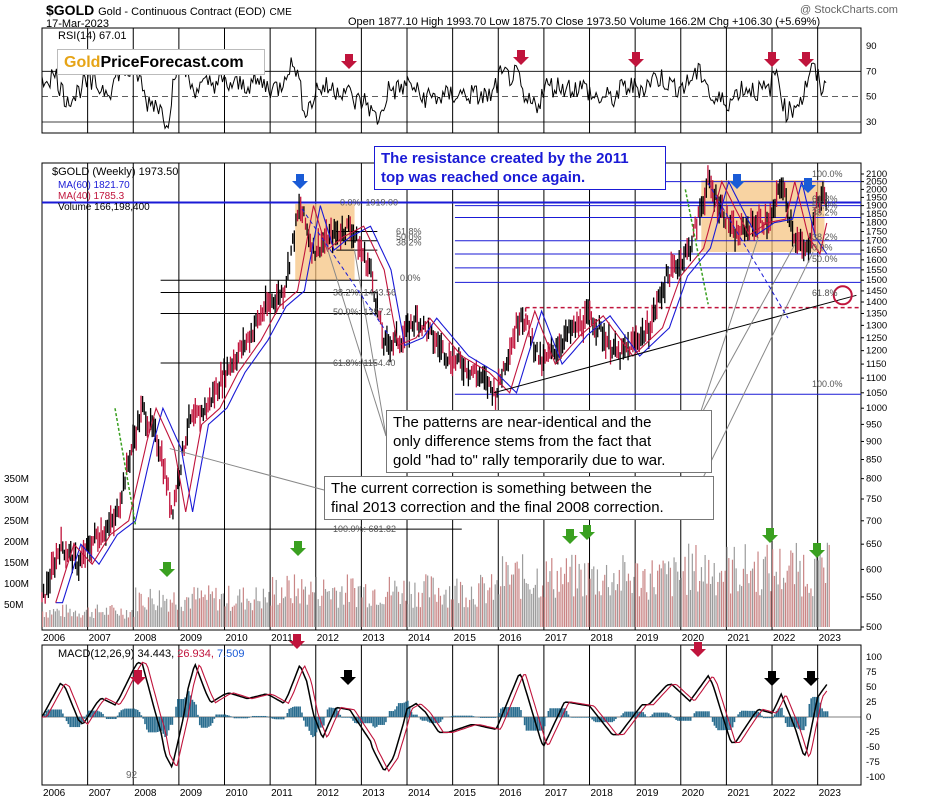  Describe the element at coordinates (876, 364) in the screenshot. I see `price-tick-label: 1150` at that location.